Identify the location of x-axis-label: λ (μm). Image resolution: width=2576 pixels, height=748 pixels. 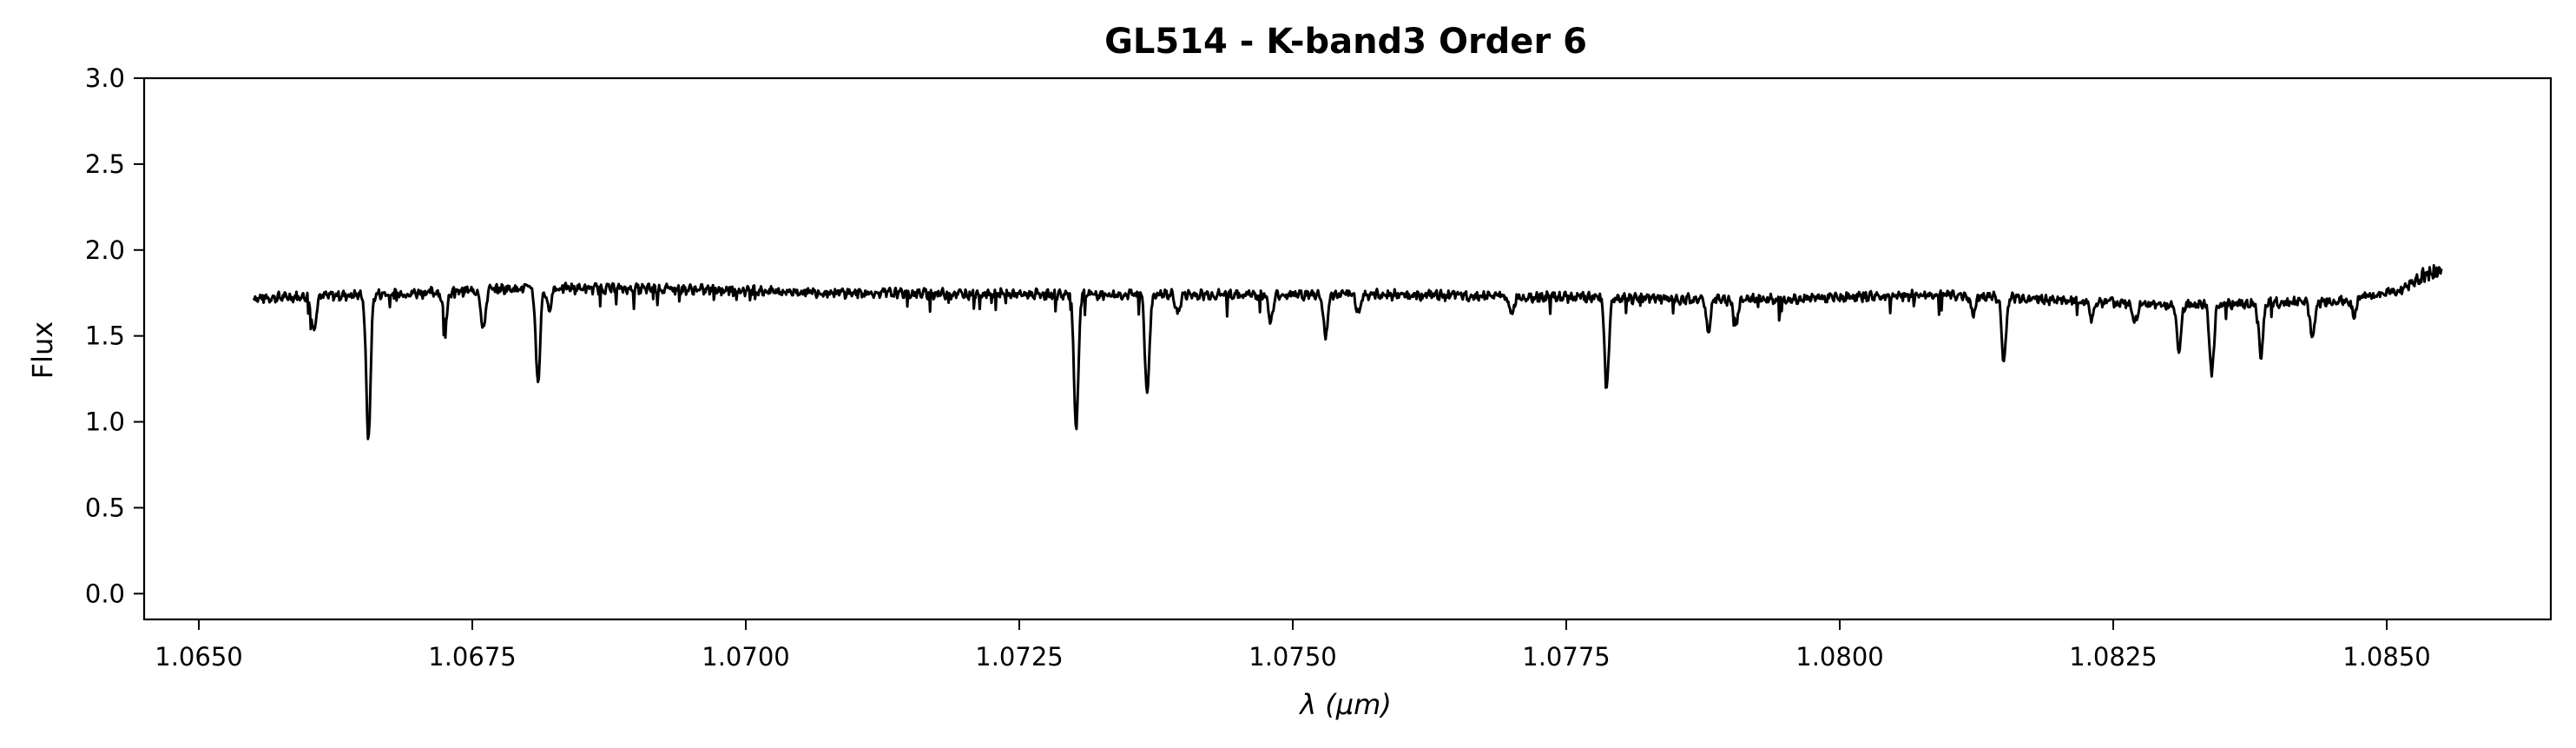
(1345, 704).